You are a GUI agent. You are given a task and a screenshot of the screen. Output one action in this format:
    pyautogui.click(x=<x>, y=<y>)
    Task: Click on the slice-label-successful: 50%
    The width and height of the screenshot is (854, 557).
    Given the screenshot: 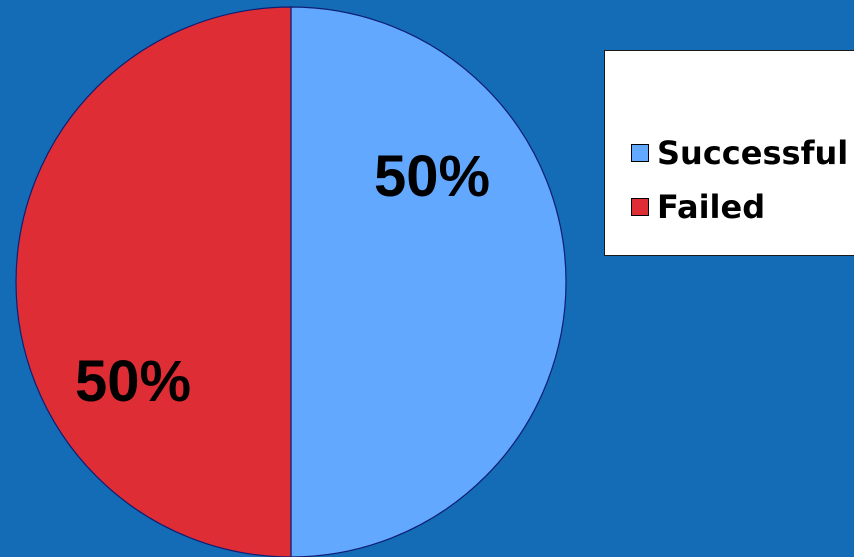 What is the action you would take?
    pyautogui.click(x=432, y=176)
    